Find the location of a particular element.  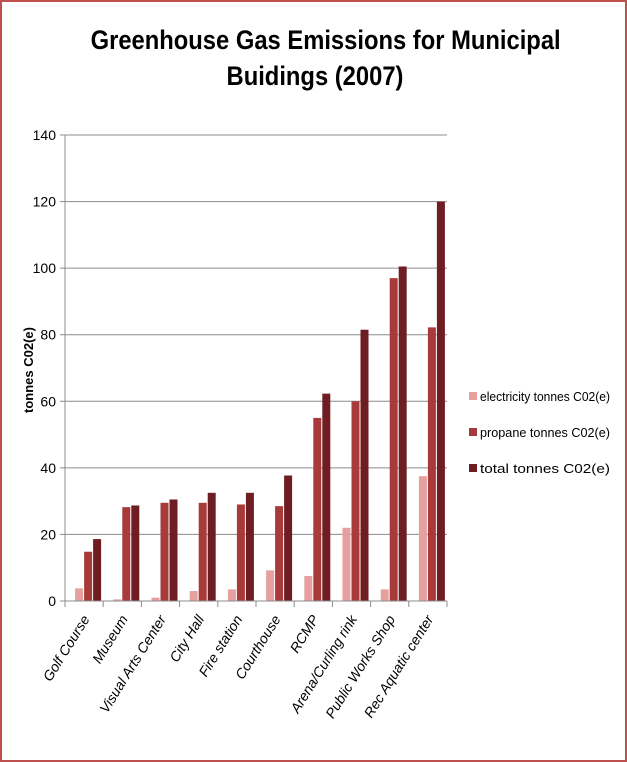

x-tick-label: Rec Aquatic center is located at coordinates (398, 665).